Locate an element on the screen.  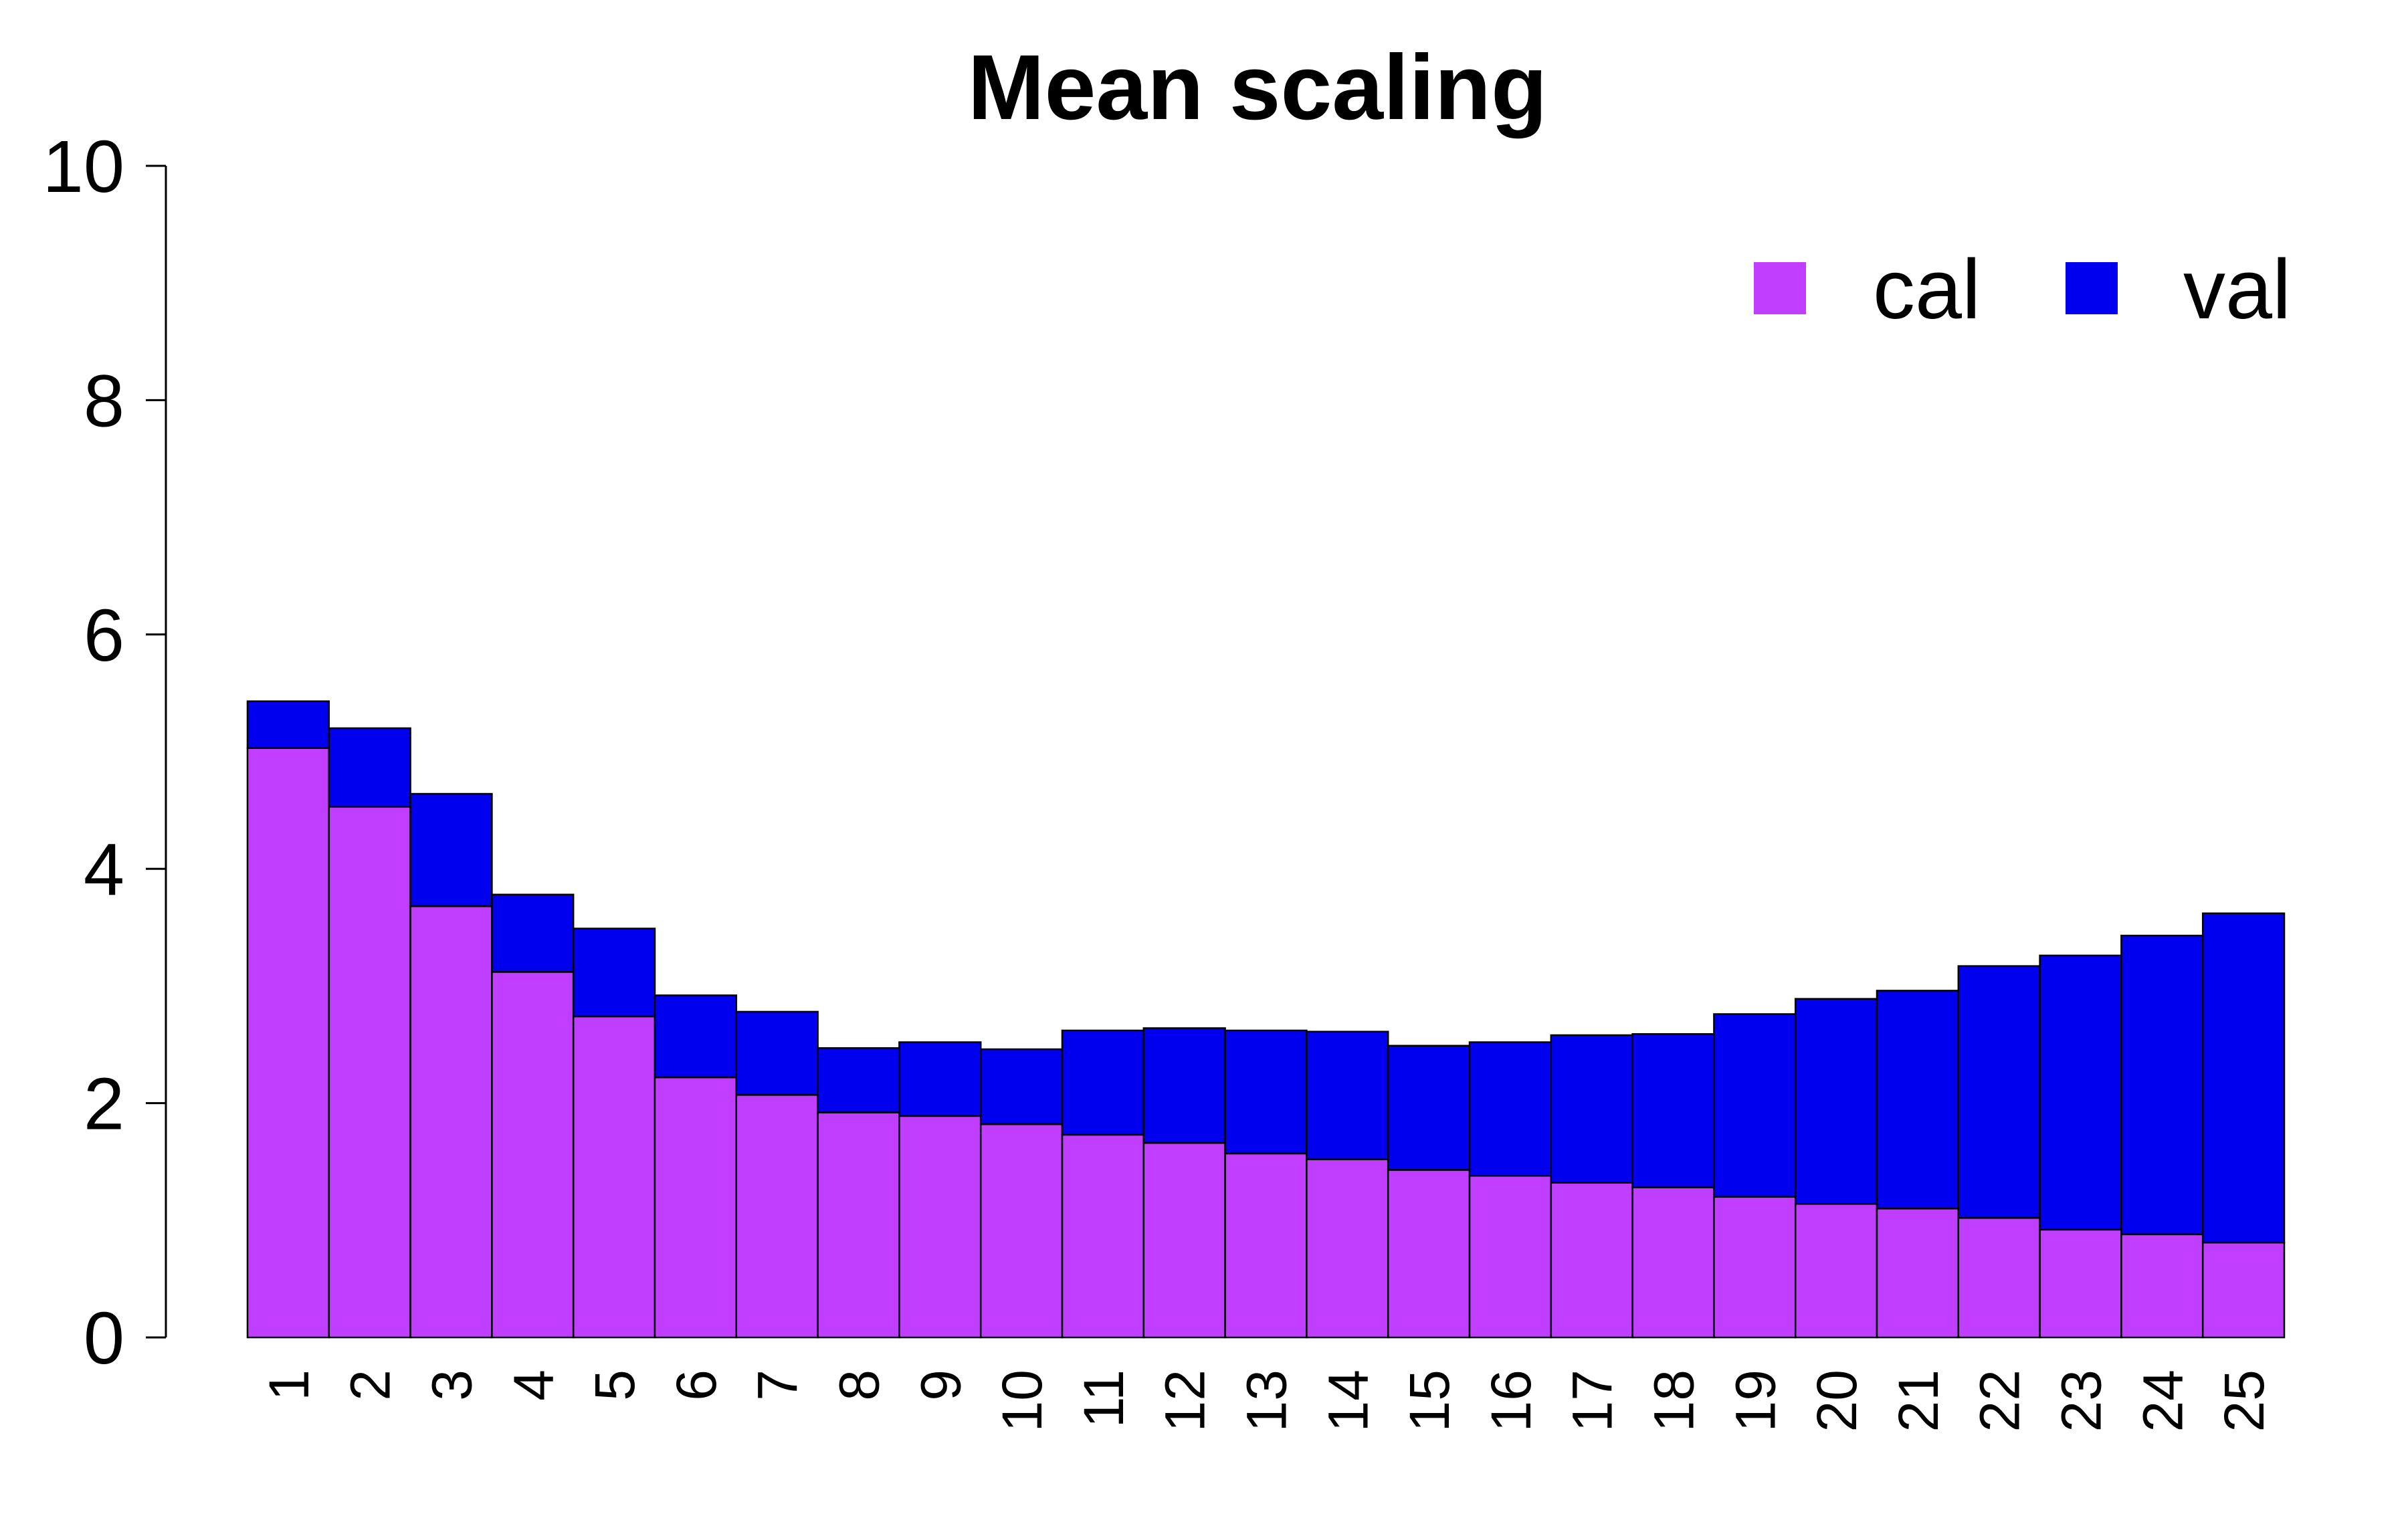
x-tick-label: 25 is located at coordinates (2244, 1401).